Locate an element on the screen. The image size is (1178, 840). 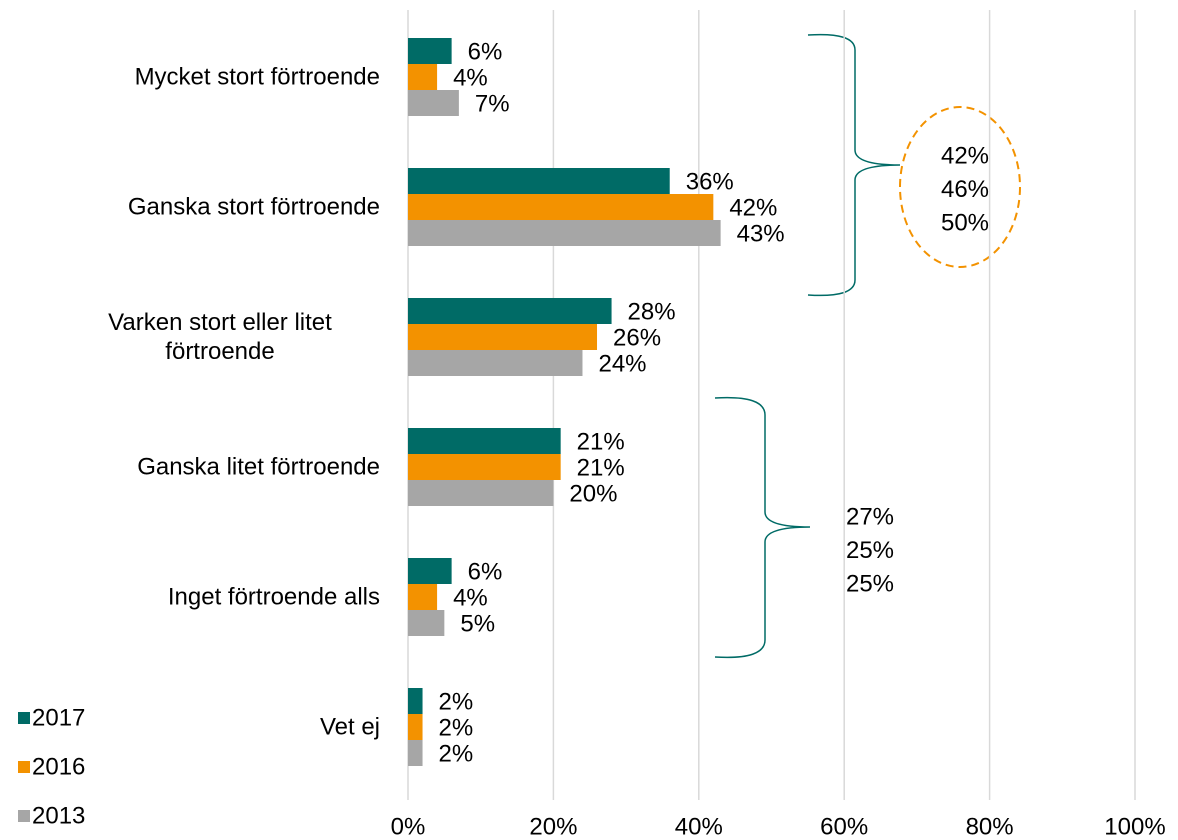
value-label: 20% is located at coordinates (593, 493).